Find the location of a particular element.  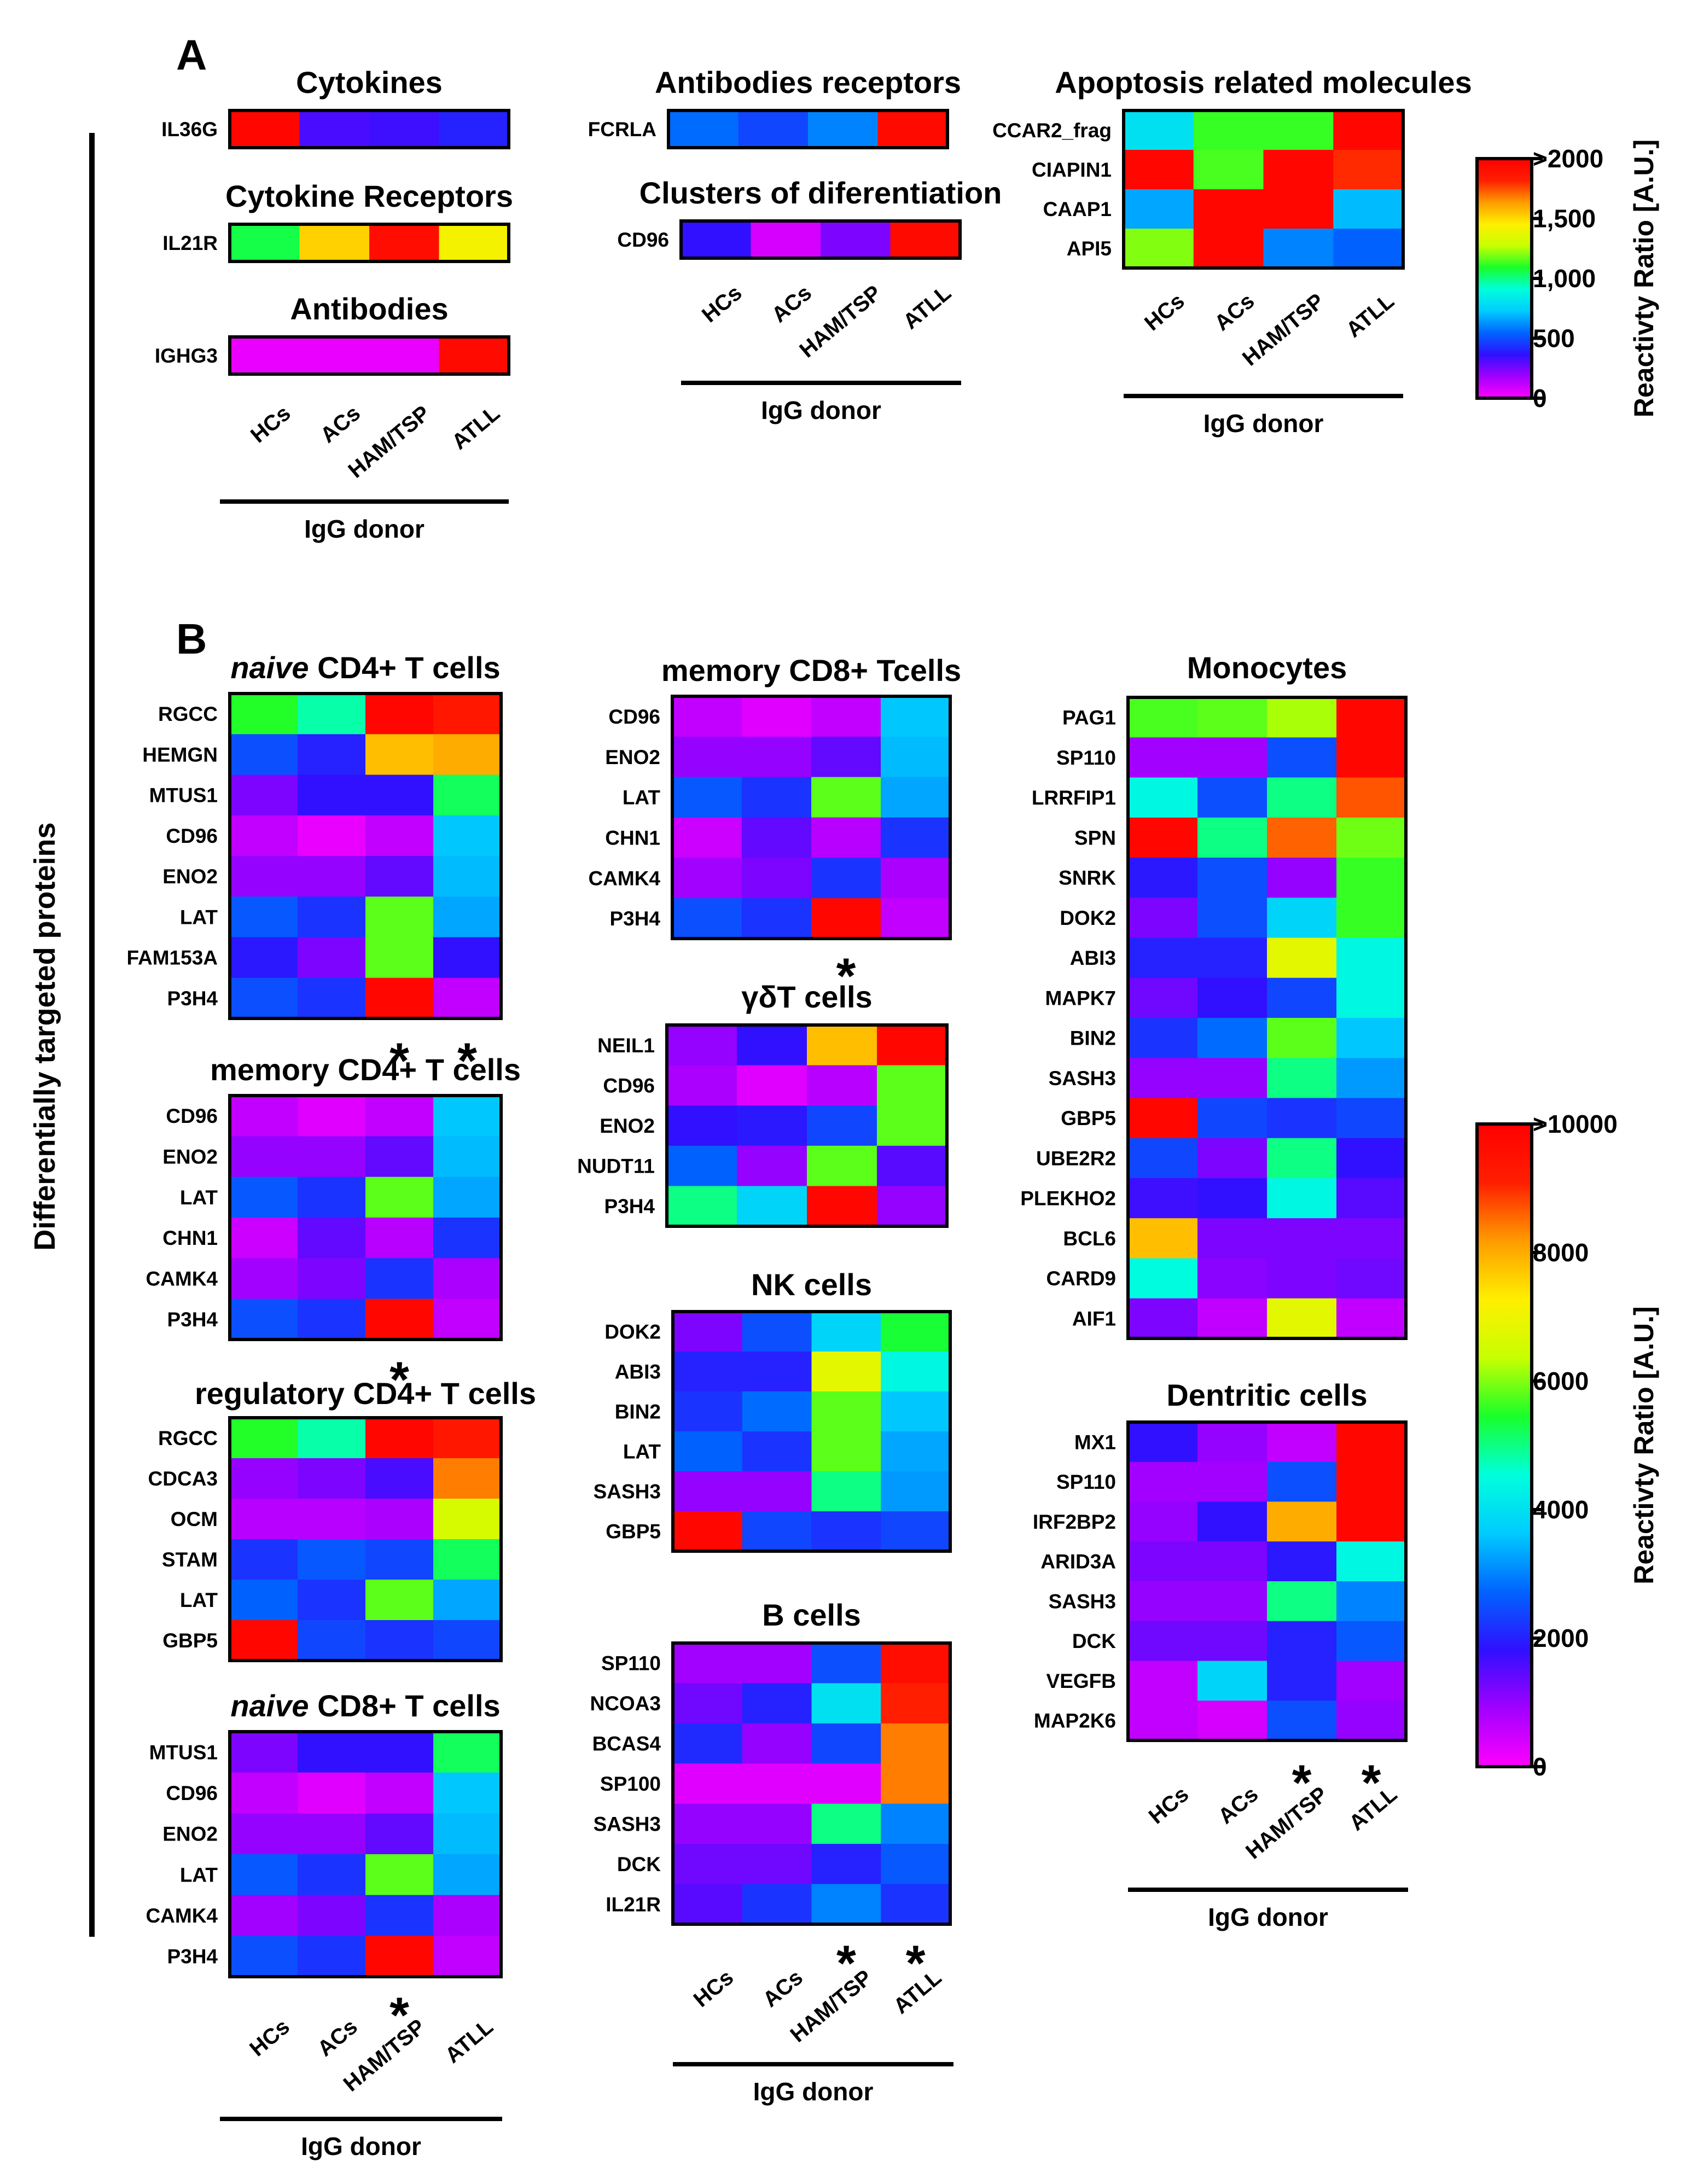

column-label-hcs: HCs is located at coordinates (1169, 1805).